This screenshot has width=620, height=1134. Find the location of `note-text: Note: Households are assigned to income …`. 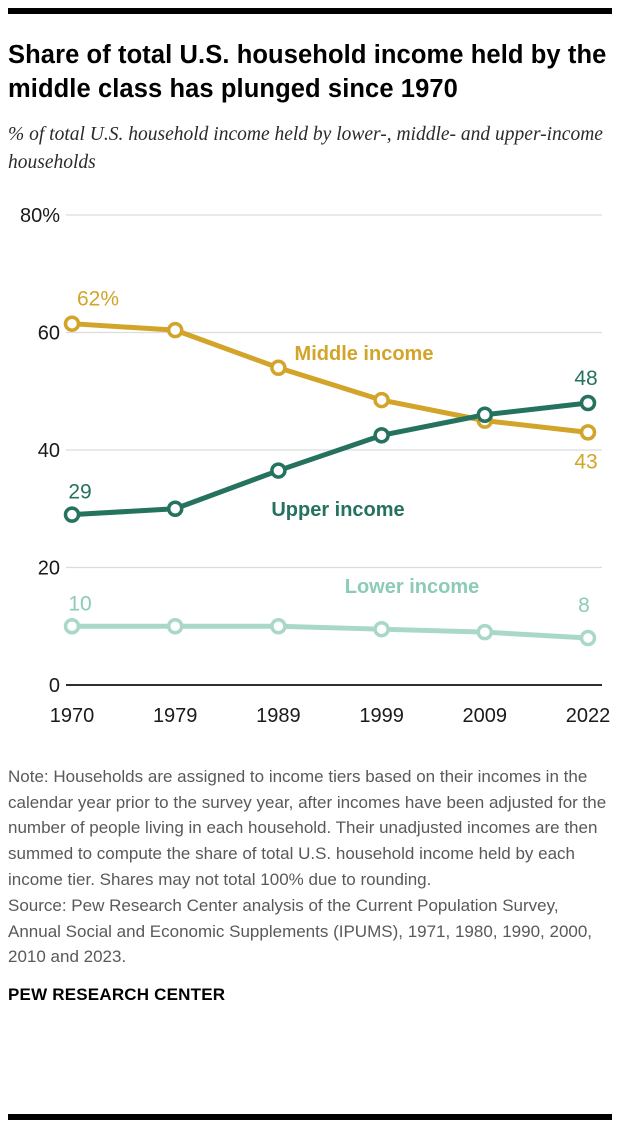

note-text: Note: Households are assigned to income … is located at coordinates (307, 827).